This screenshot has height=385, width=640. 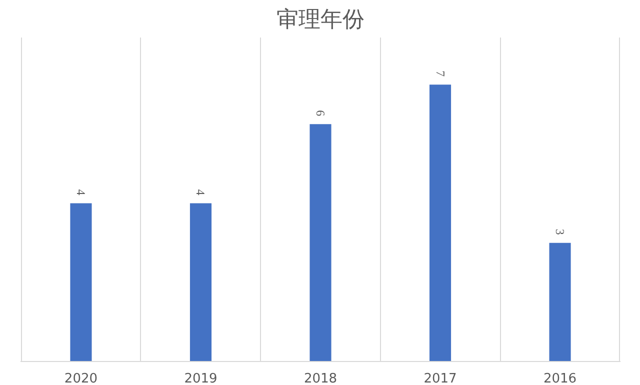 I want to click on x-tick-label: 2018, so click(x=321, y=378).